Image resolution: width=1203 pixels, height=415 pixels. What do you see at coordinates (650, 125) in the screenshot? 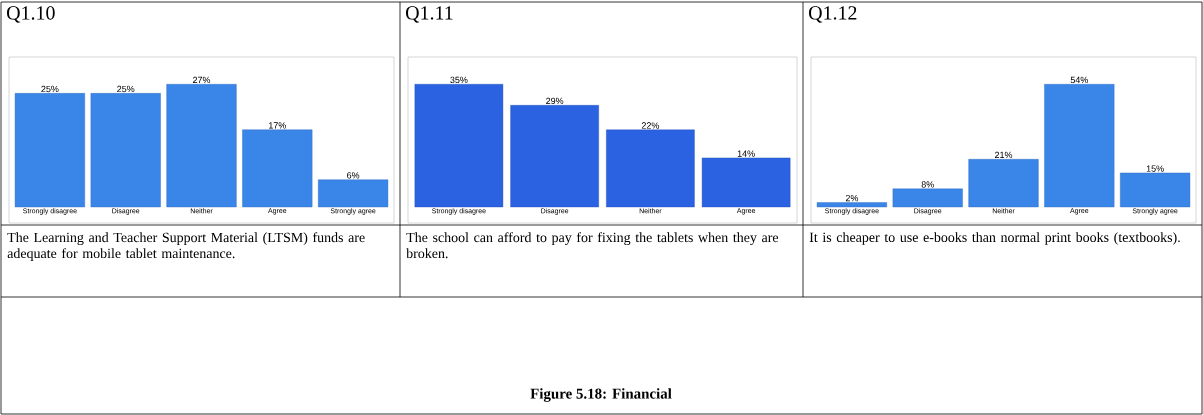
I see `data-label: 22%` at bounding box center [650, 125].